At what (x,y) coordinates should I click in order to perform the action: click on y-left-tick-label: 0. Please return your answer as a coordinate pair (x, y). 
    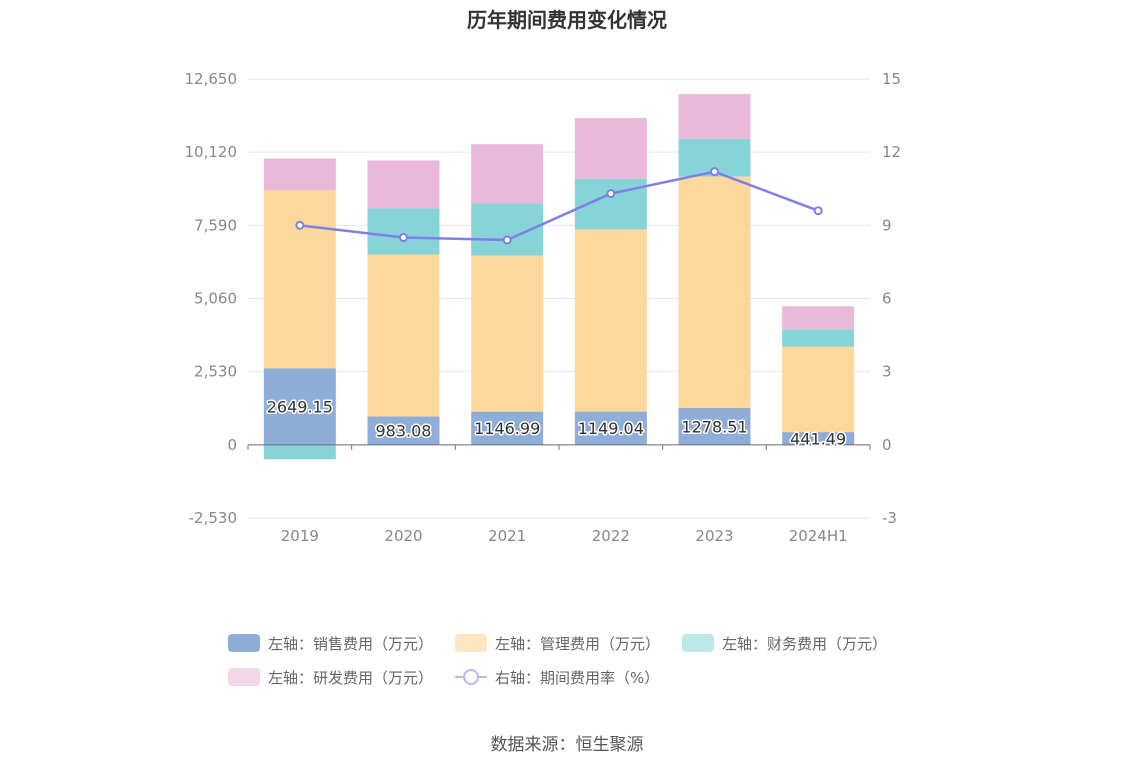
    Looking at the image, I should click on (232, 445).